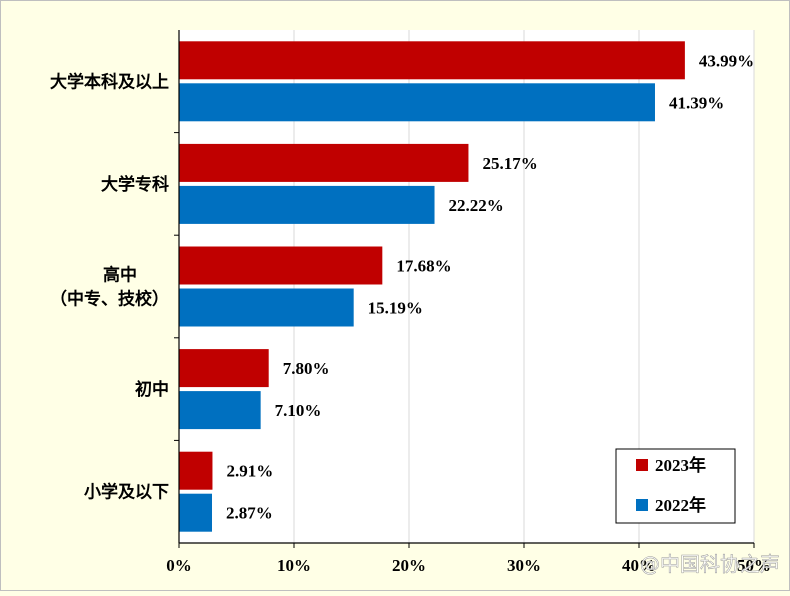 This screenshot has width=790, height=596. Describe the element at coordinates (680, 505) in the screenshot. I see `legend-label: 2022年` at that location.